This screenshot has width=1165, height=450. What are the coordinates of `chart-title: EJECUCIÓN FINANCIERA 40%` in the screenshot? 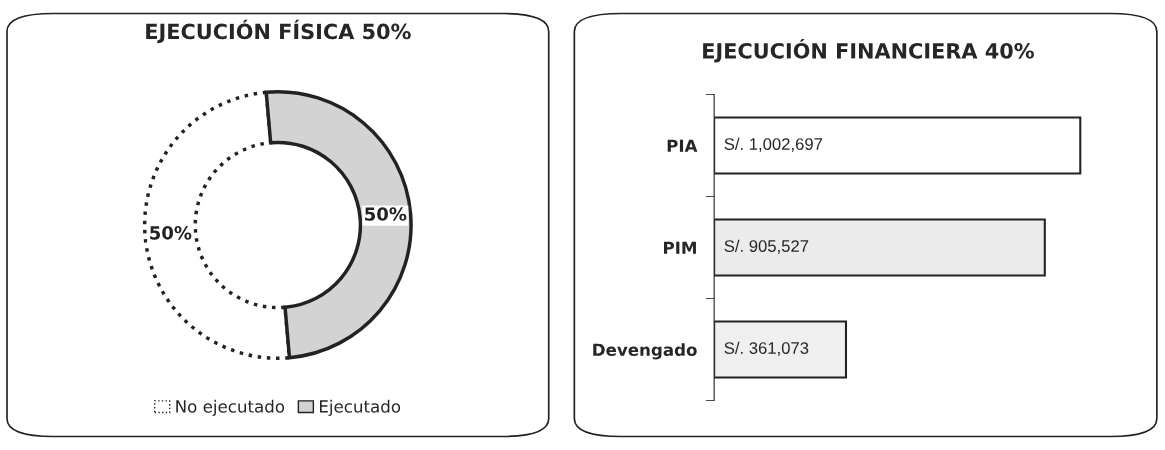 It's located at (868, 51).